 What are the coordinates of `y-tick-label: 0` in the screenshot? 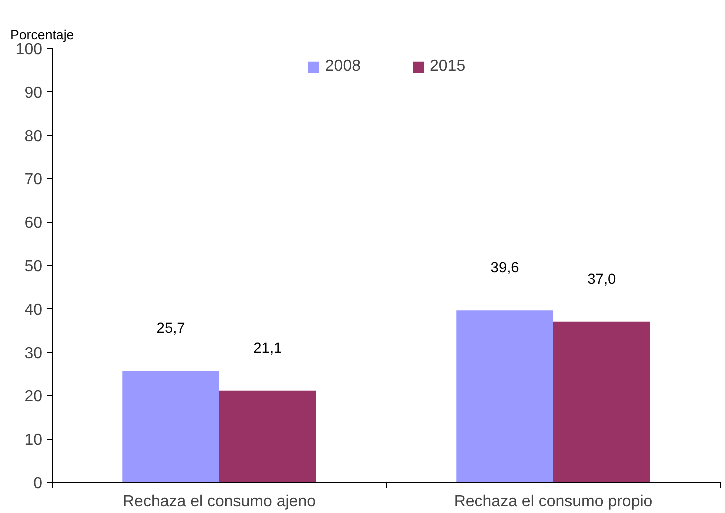 It's located at (38, 484).